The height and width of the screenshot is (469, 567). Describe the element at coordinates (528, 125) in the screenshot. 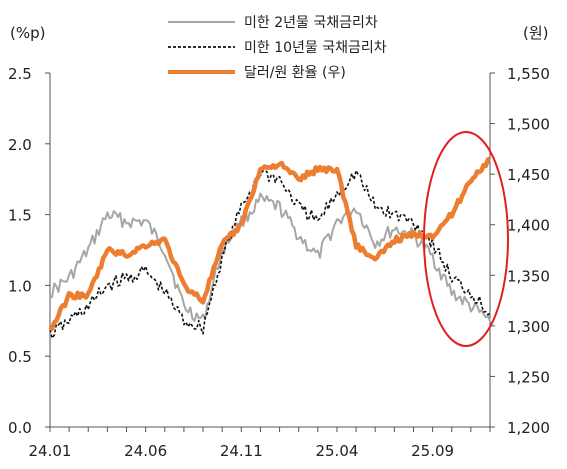

I see `right-tick-label: 1,500` at that location.